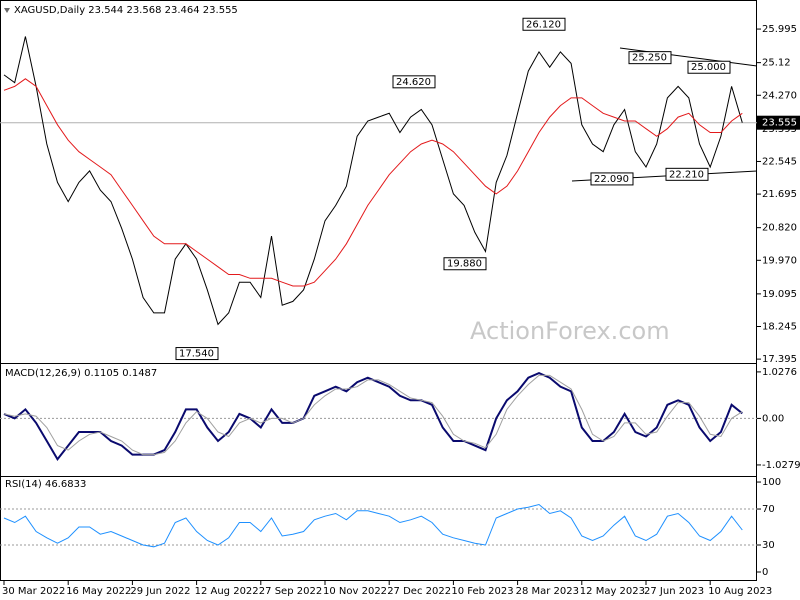 This screenshot has height=600, width=800. Describe the element at coordinates (781, 465) in the screenshot. I see `y-tick-label: -1.0279` at that location.